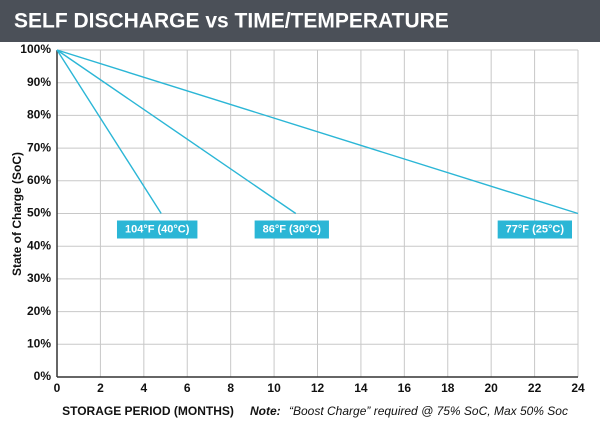  I want to click on x-tick-label: 18, so click(448, 388).